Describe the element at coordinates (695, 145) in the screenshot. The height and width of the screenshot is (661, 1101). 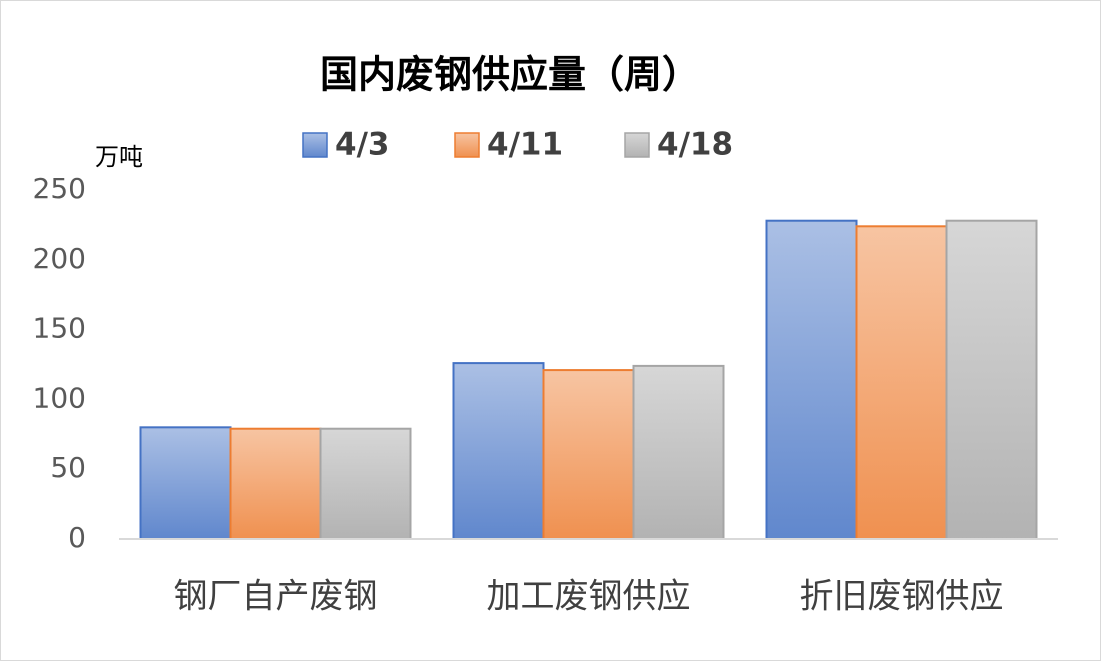
I see `legend-label: 4/18` at that location.